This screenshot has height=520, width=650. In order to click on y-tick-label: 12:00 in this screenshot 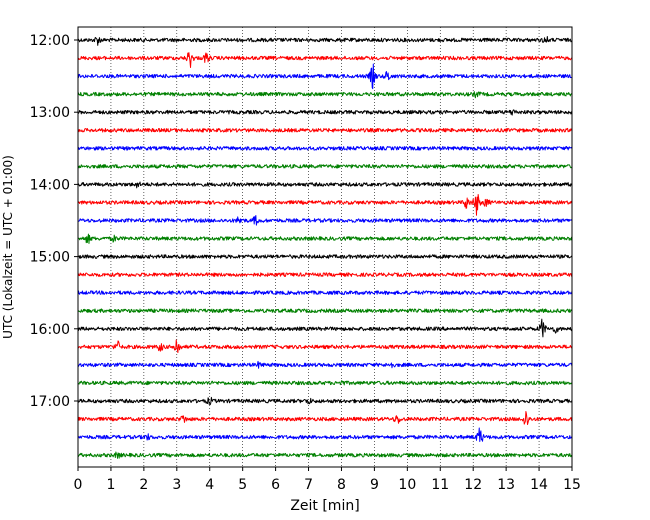, I will do `click(50, 41)`.